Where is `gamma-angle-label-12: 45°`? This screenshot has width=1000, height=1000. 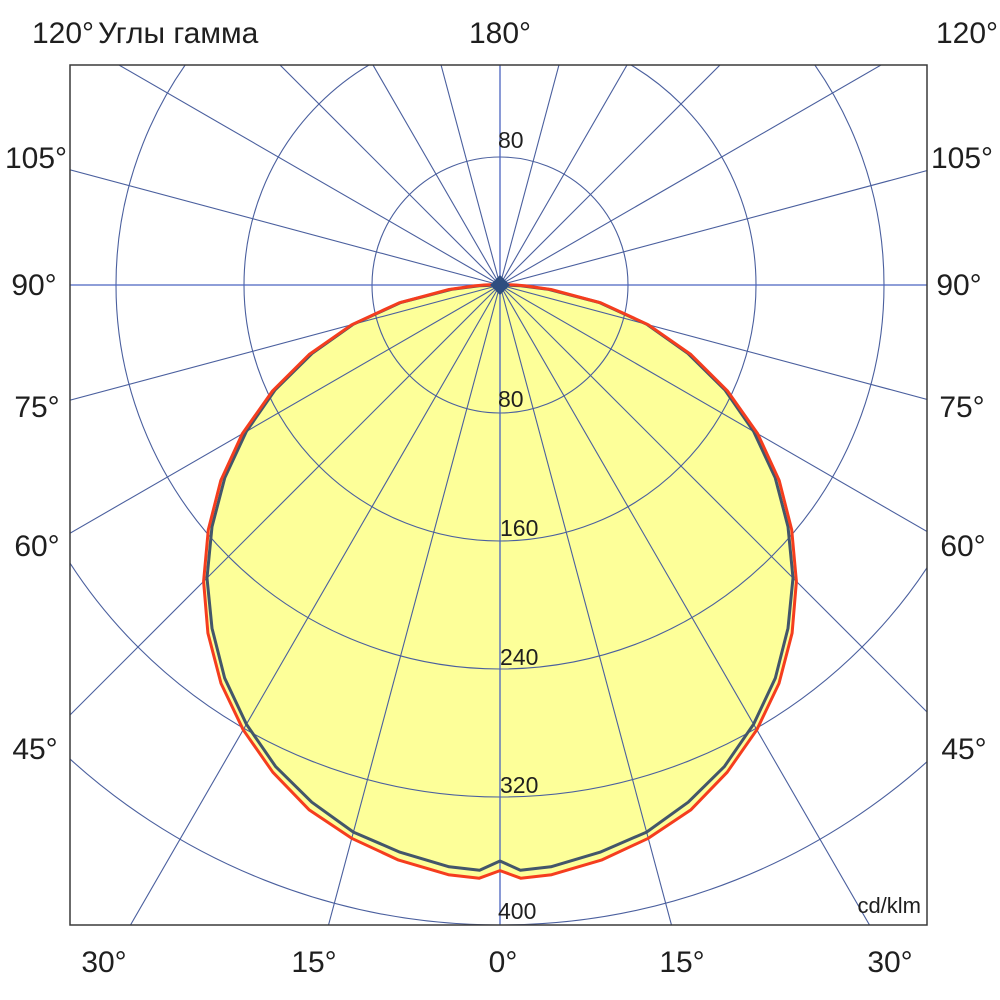 gamma-angle-label-12: 45° is located at coordinates (963, 749).